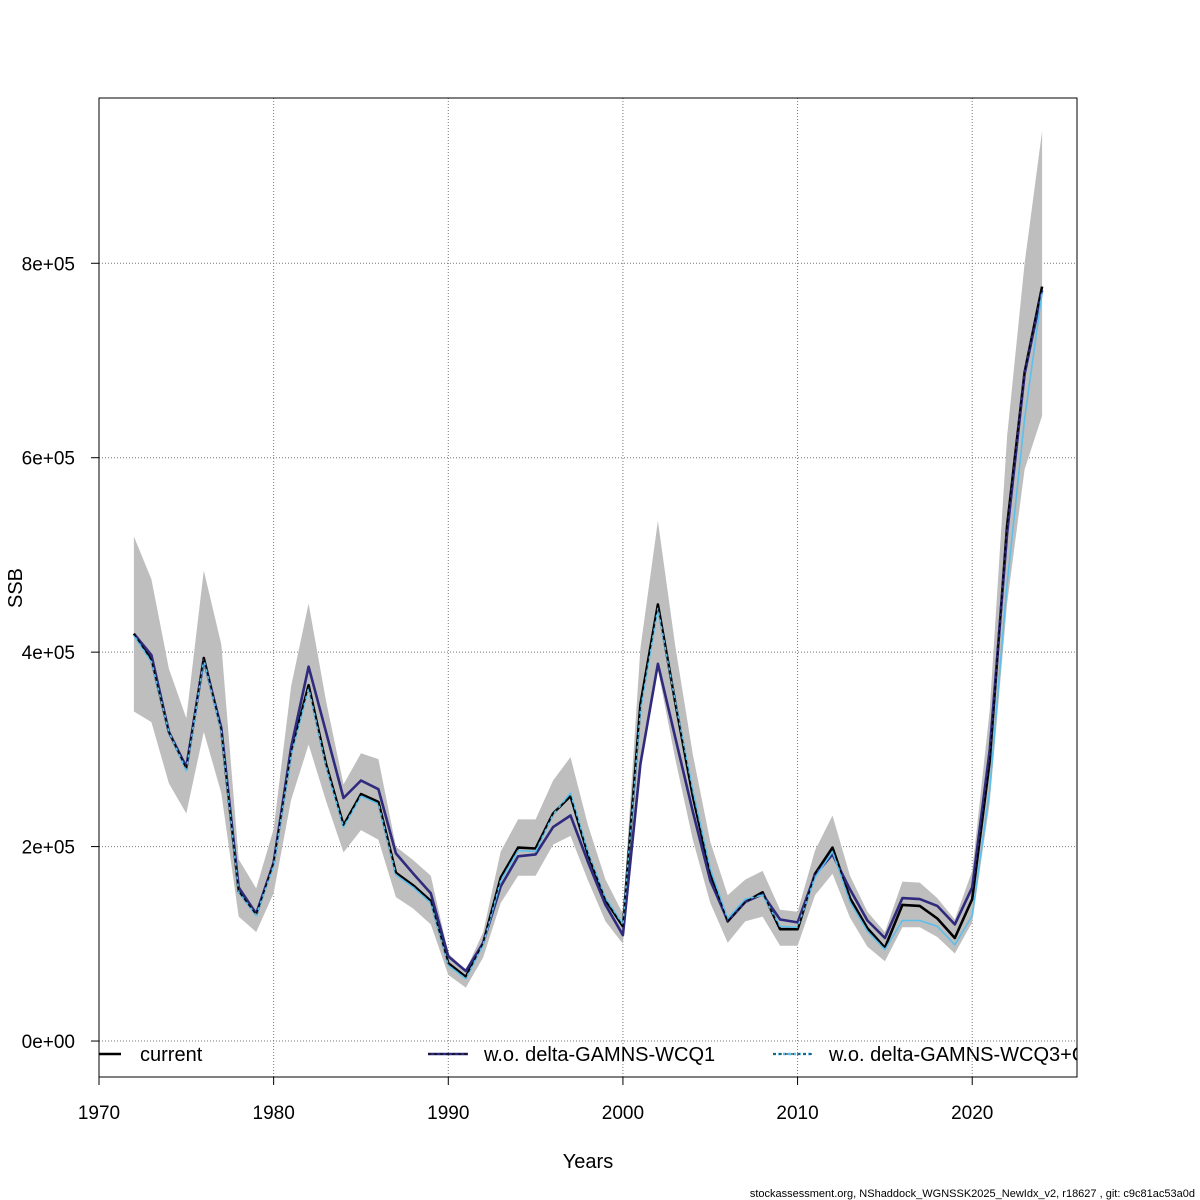 The image size is (1200, 1200). I want to click on y-axis: 0e+00 2e+05 4e+05 6e+05 8e+05, so click(61, 653).